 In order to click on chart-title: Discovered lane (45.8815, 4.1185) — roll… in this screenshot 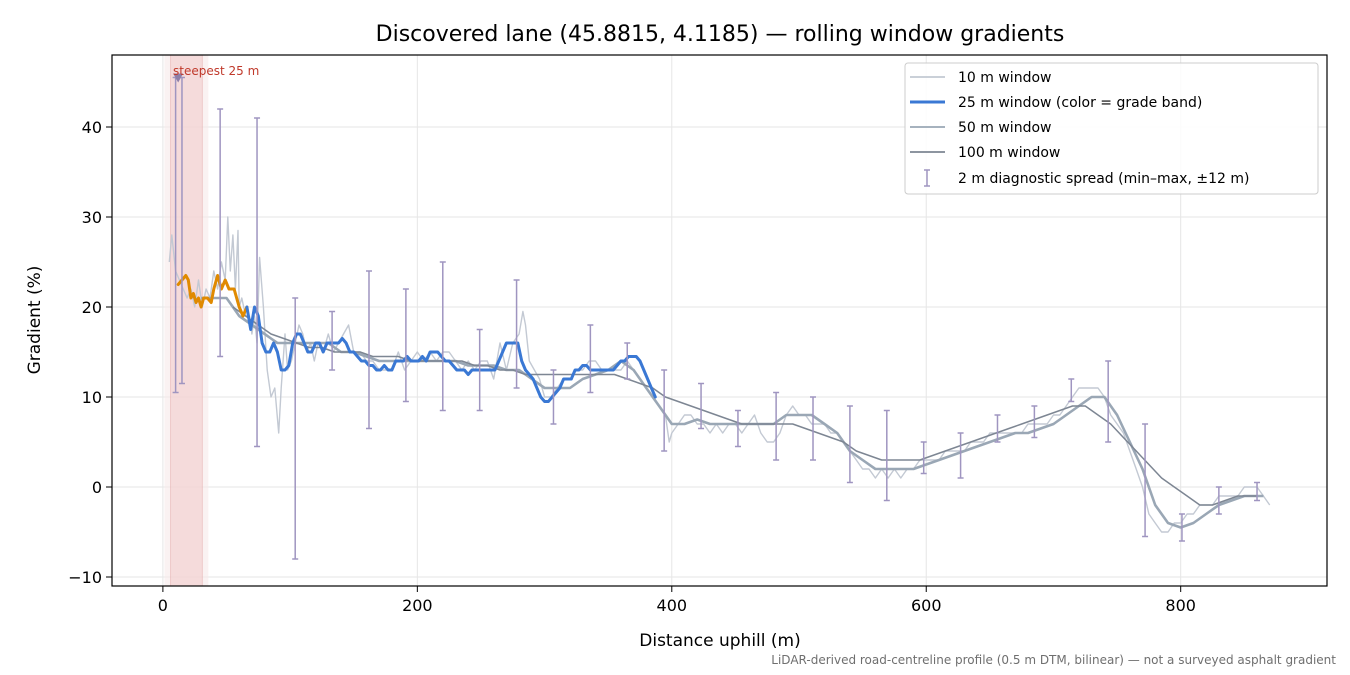, I will do `click(720, 34)`.